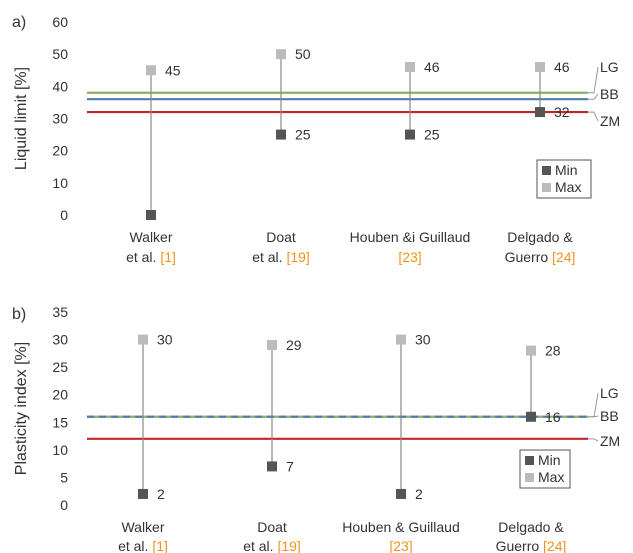 This screenshot has width=633, height=553. What do you see at coordinates (19, 314) in the screenshot?
I see `panel-label: b)` at bounding box center [19, 314].